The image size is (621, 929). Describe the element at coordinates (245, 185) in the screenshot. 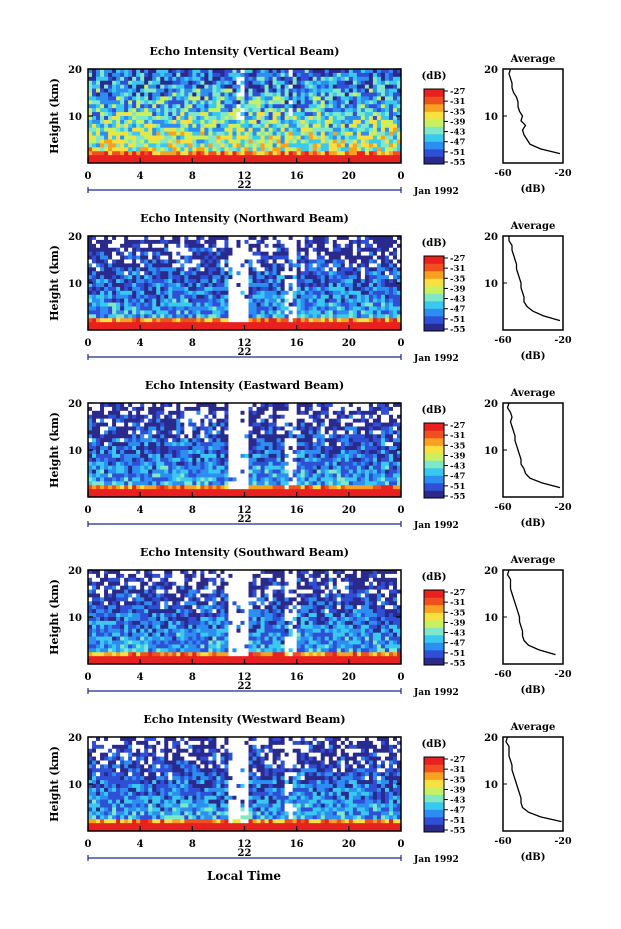

I see `date-label: 22` at that location.